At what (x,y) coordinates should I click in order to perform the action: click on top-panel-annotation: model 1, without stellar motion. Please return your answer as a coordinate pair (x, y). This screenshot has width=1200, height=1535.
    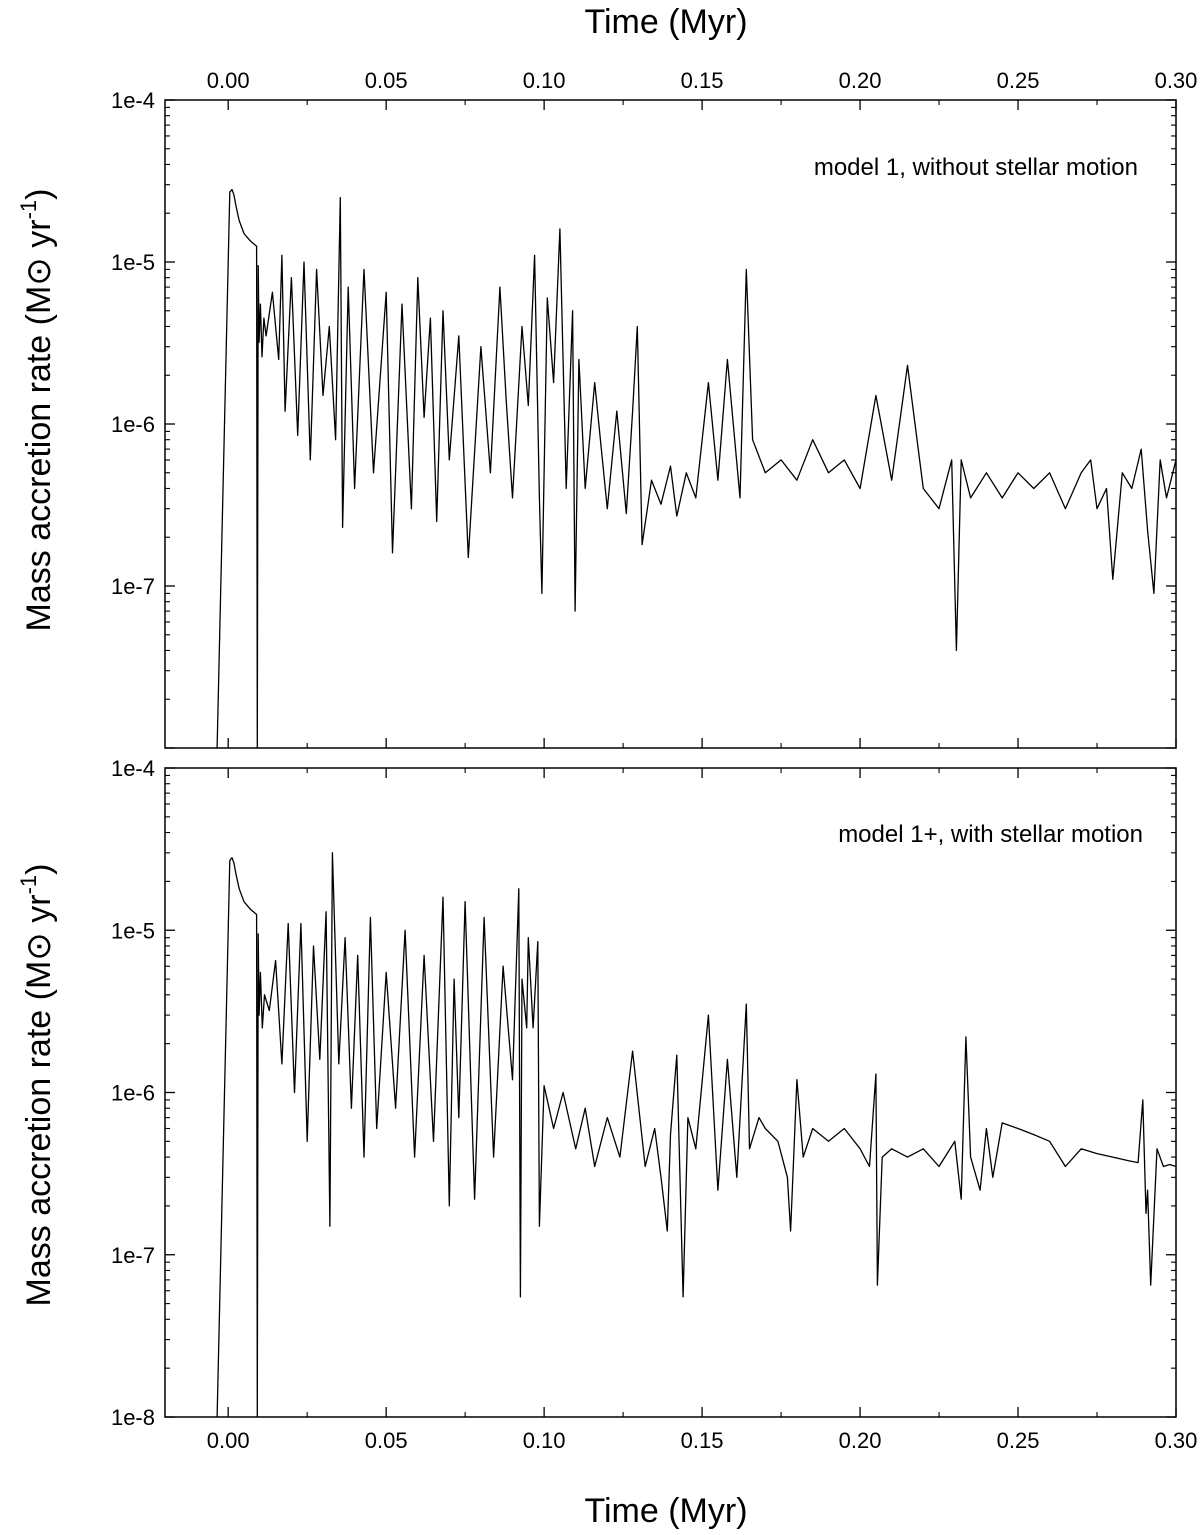
    Looking at the image, I should click on (976, 167).